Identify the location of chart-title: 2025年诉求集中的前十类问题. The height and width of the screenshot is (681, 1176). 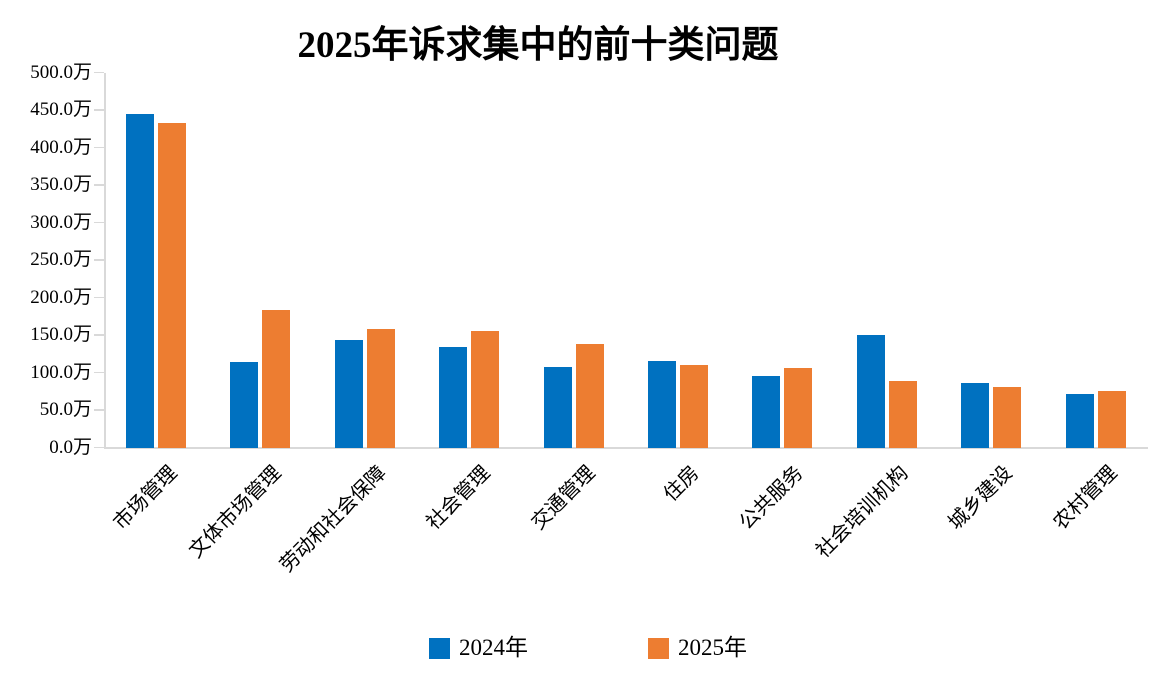
(538, 45).